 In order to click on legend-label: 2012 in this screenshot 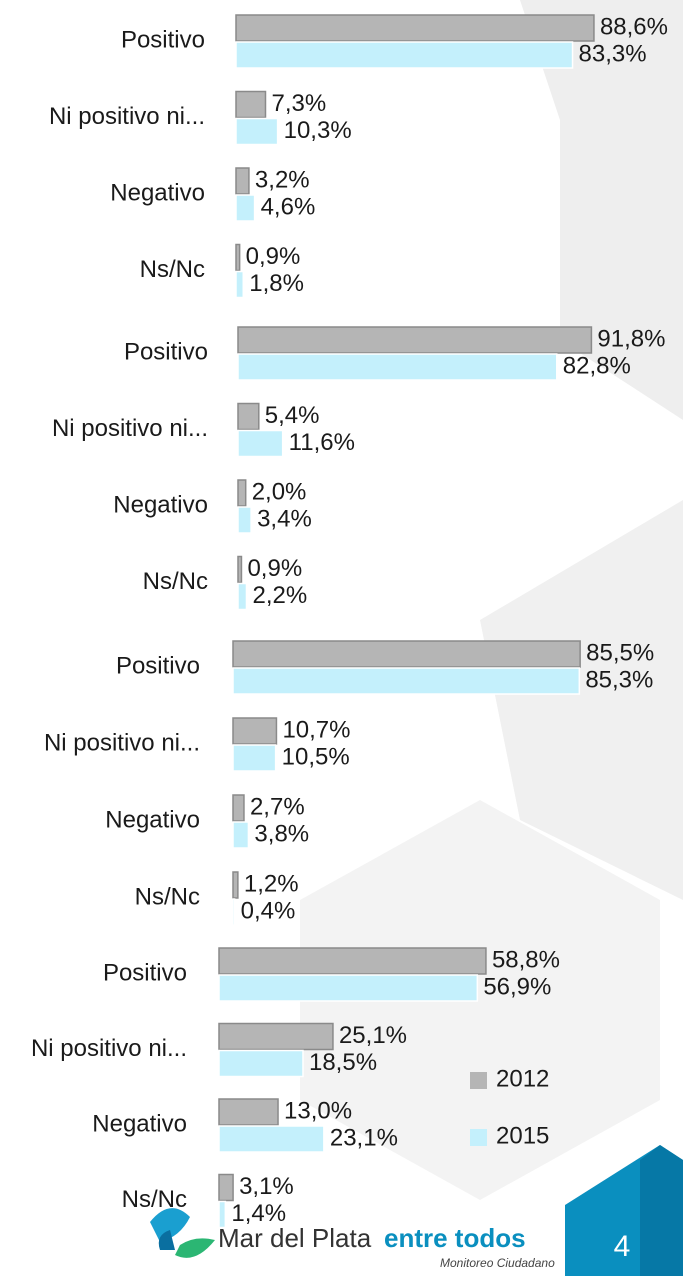, I will do `click(522, 1078)`.